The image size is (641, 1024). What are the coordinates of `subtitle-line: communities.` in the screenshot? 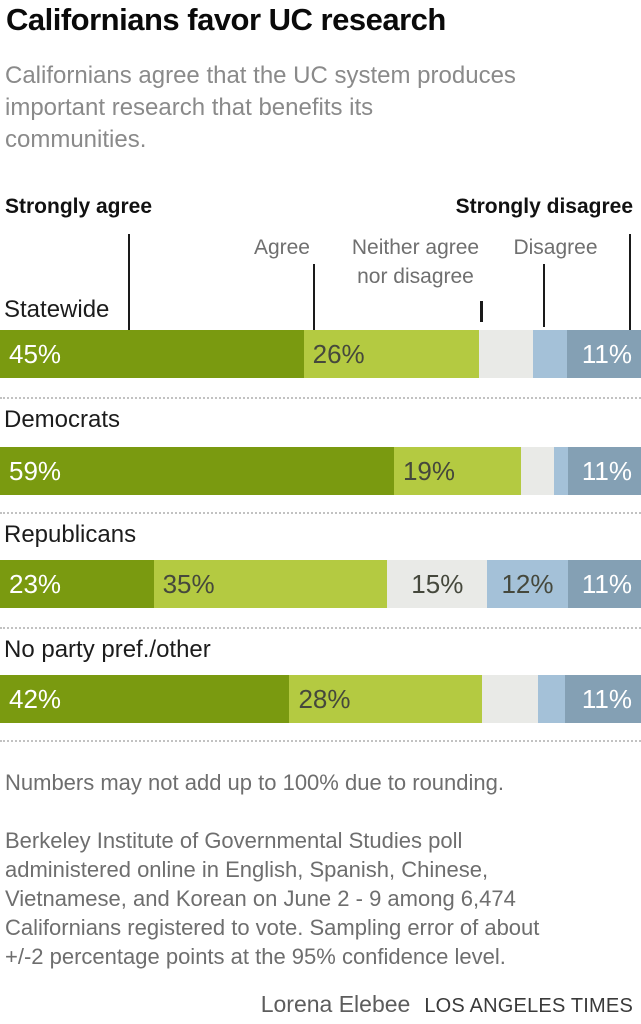 It's located at (76, 139).